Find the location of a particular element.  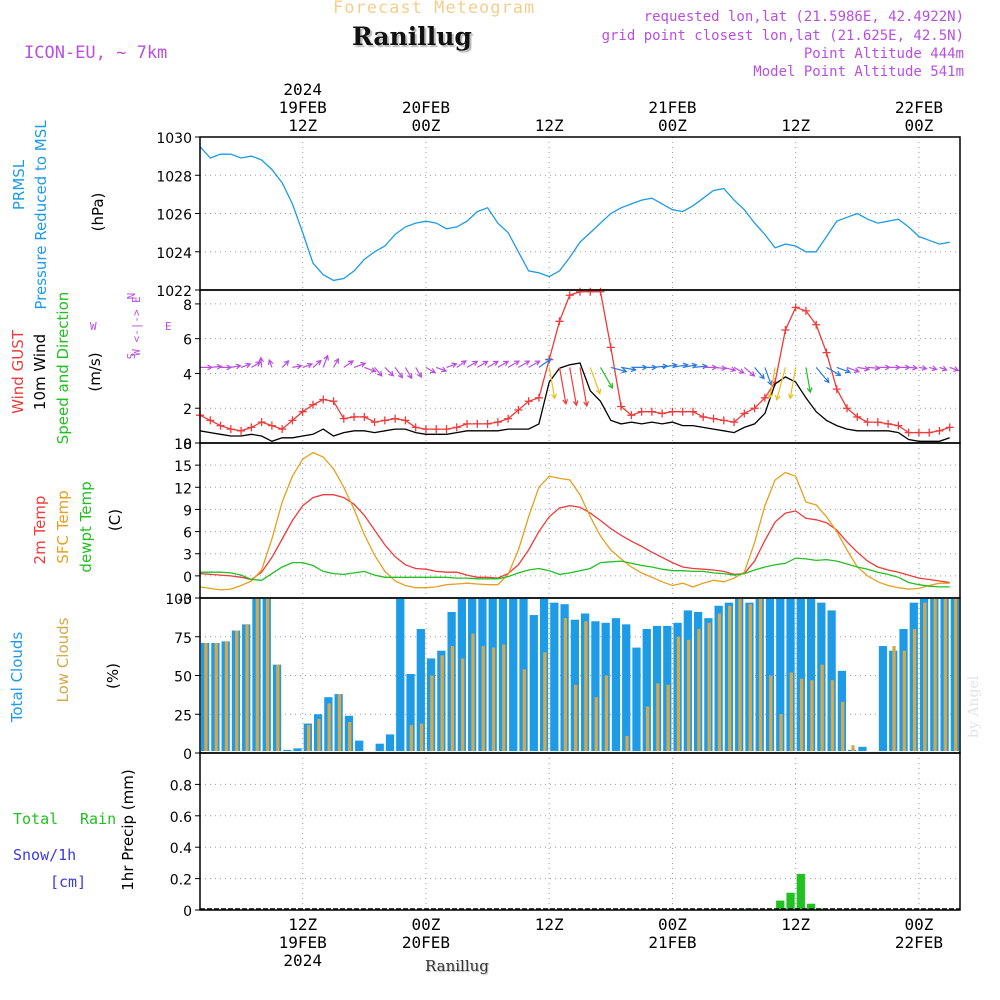

low-clouds-label: Low Clouds is located at coordinates (63, 659).